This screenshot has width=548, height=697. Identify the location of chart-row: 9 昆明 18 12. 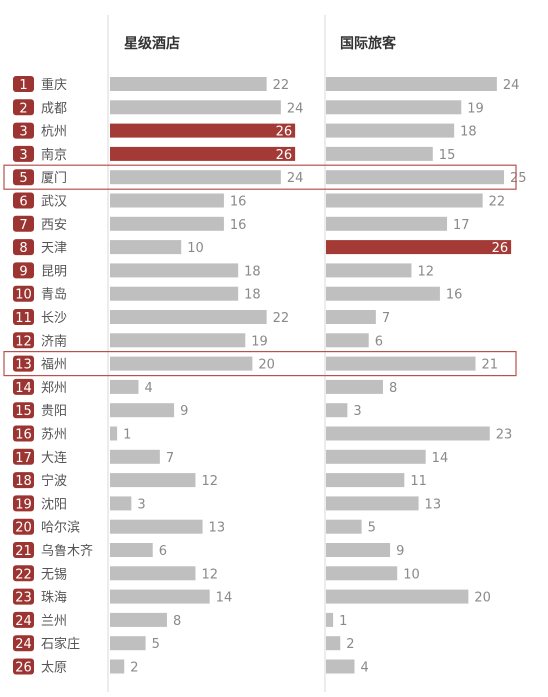
(223, 270).